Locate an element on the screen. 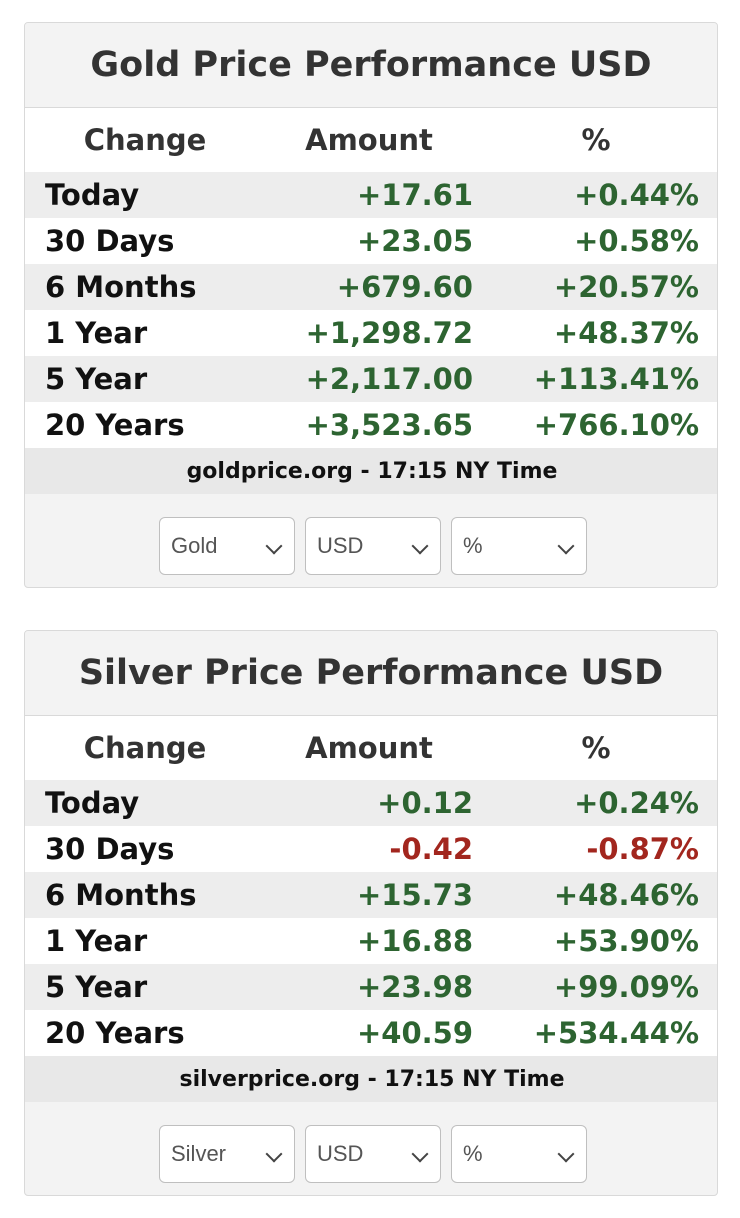 This screenshot has width=740, height=1218. metal-select: Silver is located at coordinates (227, 1154).